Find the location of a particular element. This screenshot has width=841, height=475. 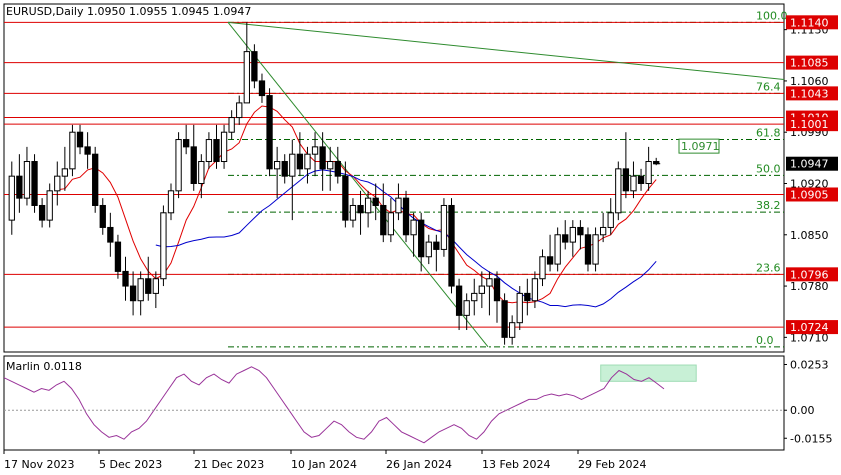

highlight-box is located at coordinates (648, 373).